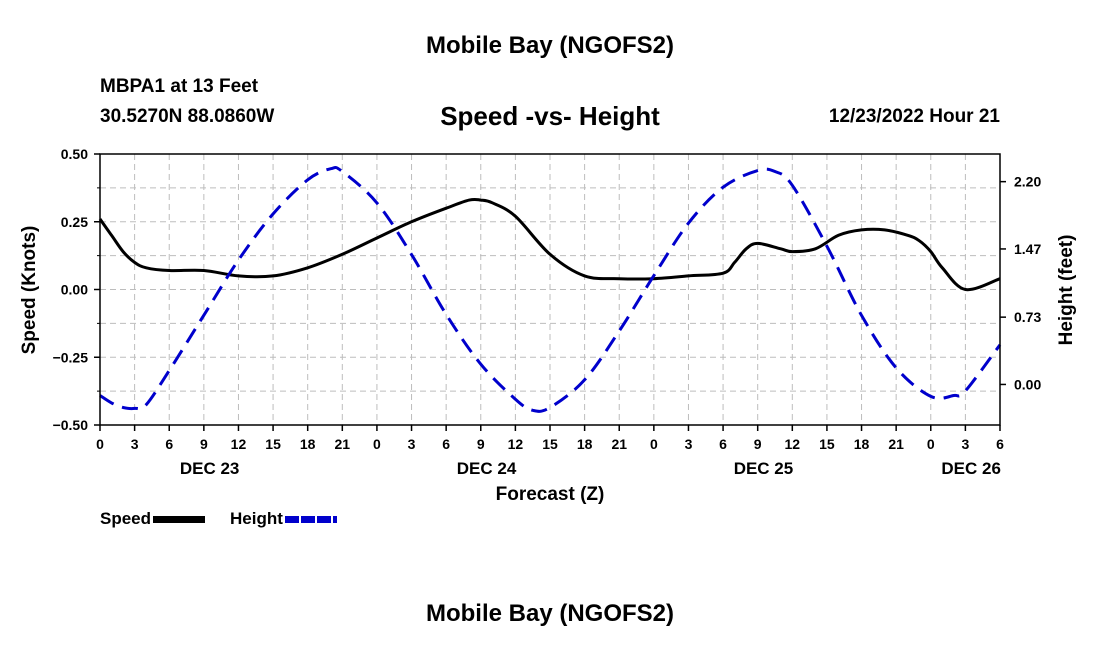 The width and height of the screenshot is (1100, 650). I want to click on legend-item-height: Height, so click(283, 519).